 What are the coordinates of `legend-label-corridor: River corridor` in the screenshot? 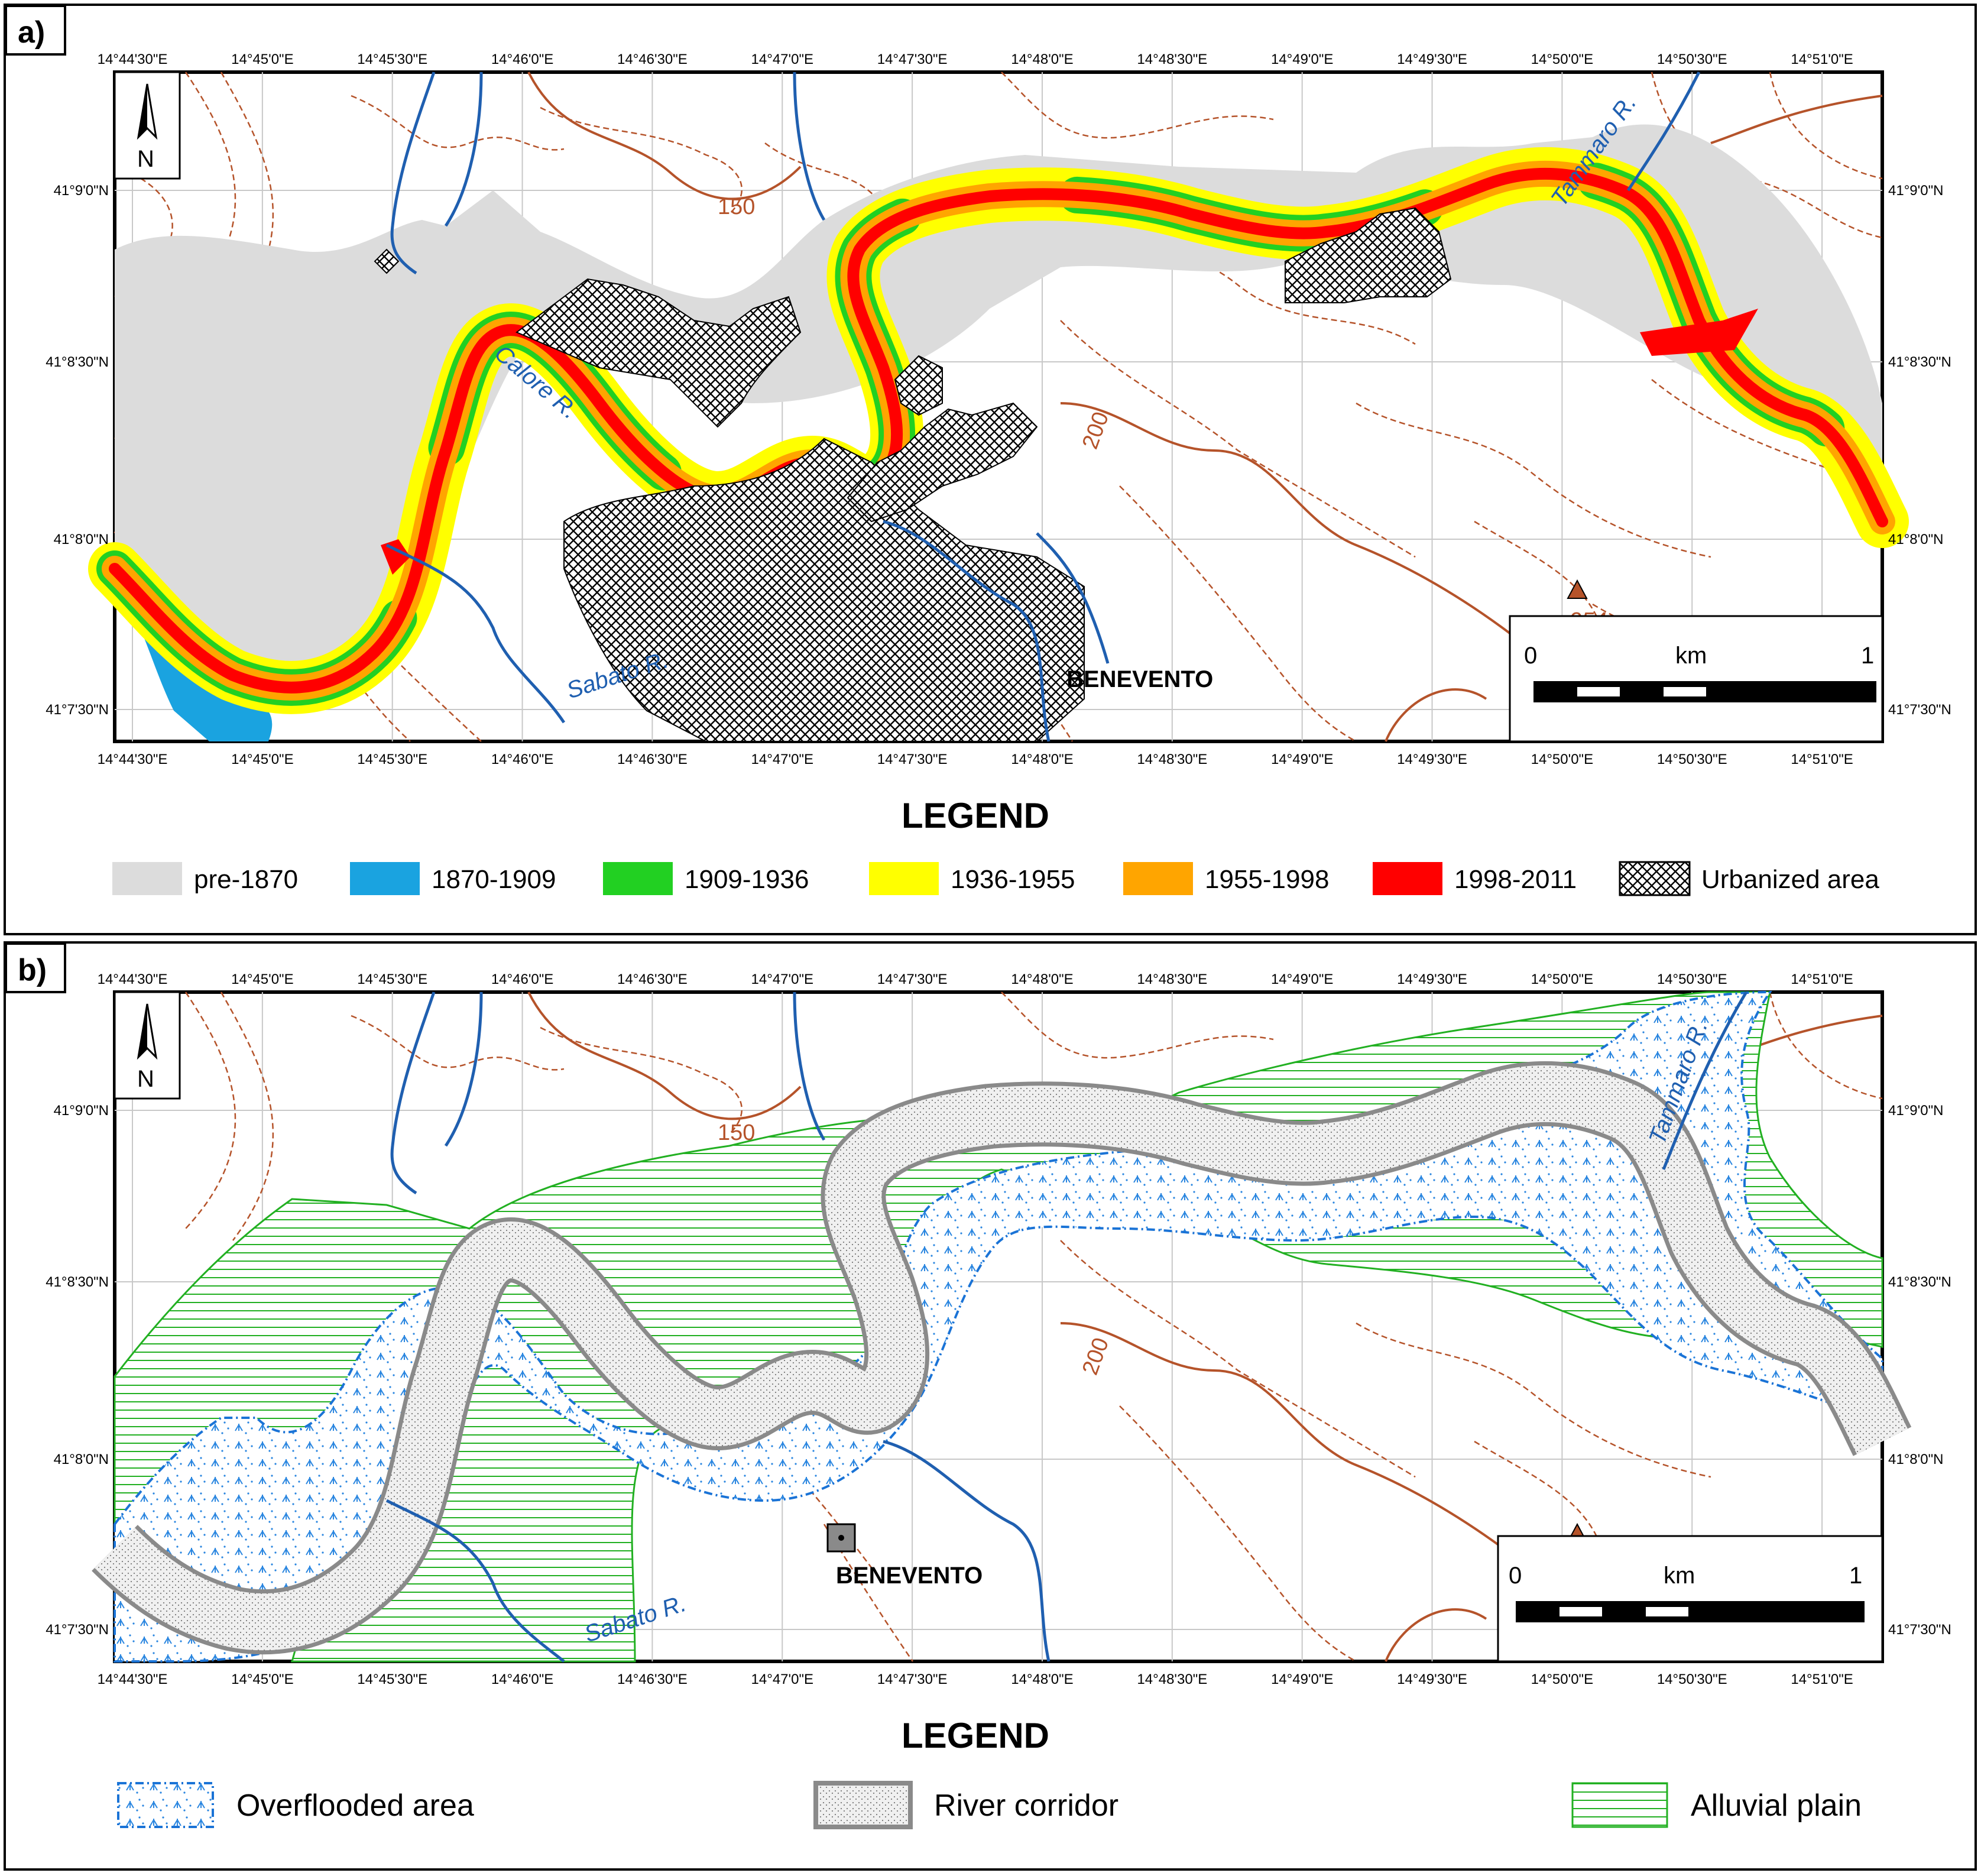 It's located at (1026, 1805).